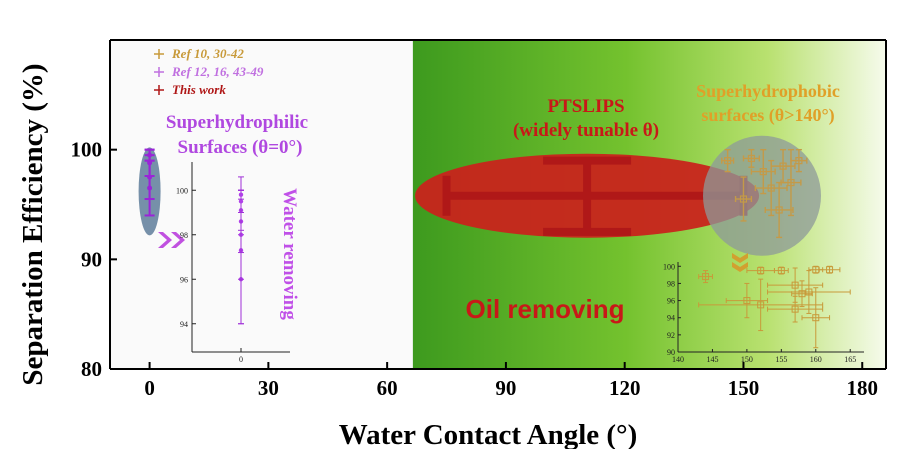 The height and width of the screenshot is (449, 902). What do you see at coordinates (671, 301) in the screenshot?
I see `inset-right-ytick-label: 96` at bounding box center [671, 301].